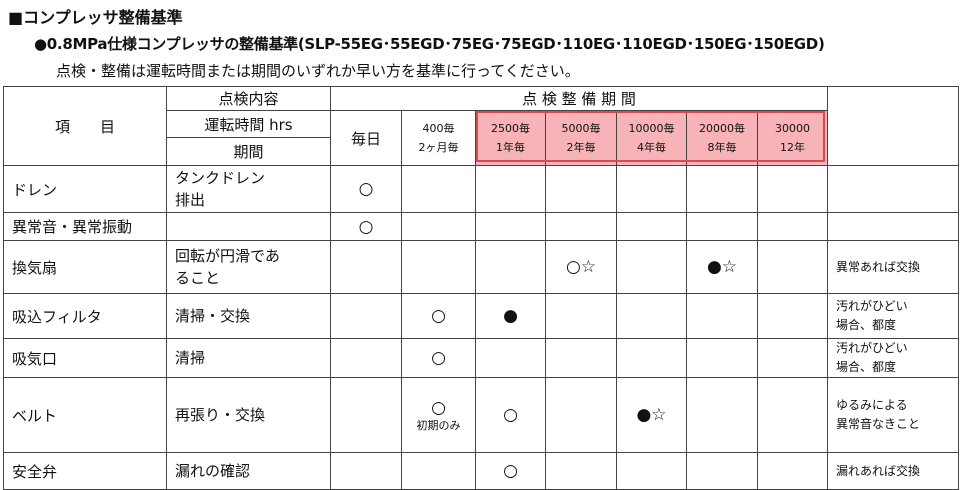 This screenshot has width=960, height=490. What do you see at coordinates (510, 316) in the screenshot?
I see `mark-cell: ●` at bounding box center [510, 316].